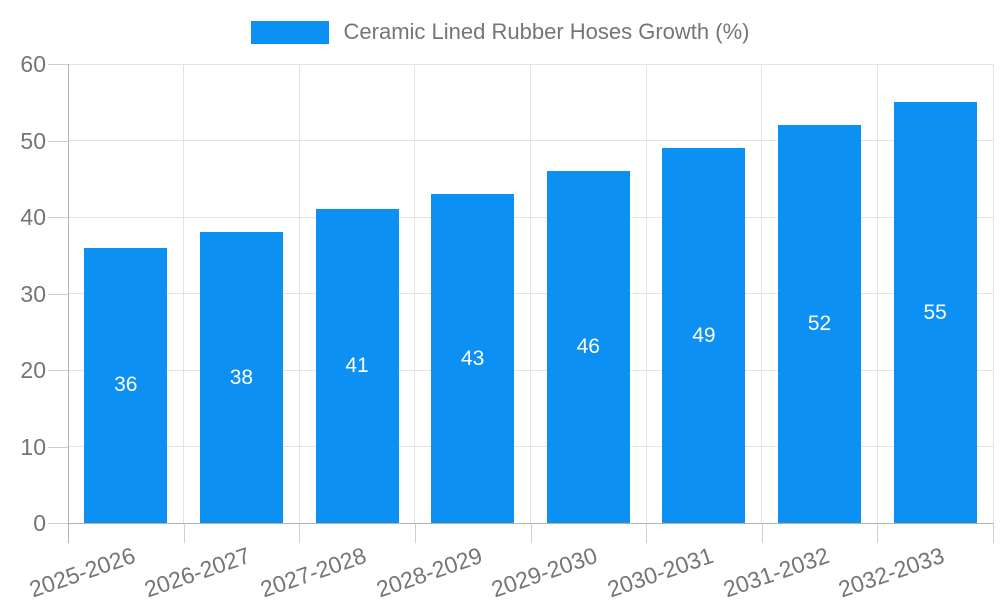 Image resolution: width=1000 pixels, height=600 pixels. I want to click on y-tick-label: 20, so click(33, 370).